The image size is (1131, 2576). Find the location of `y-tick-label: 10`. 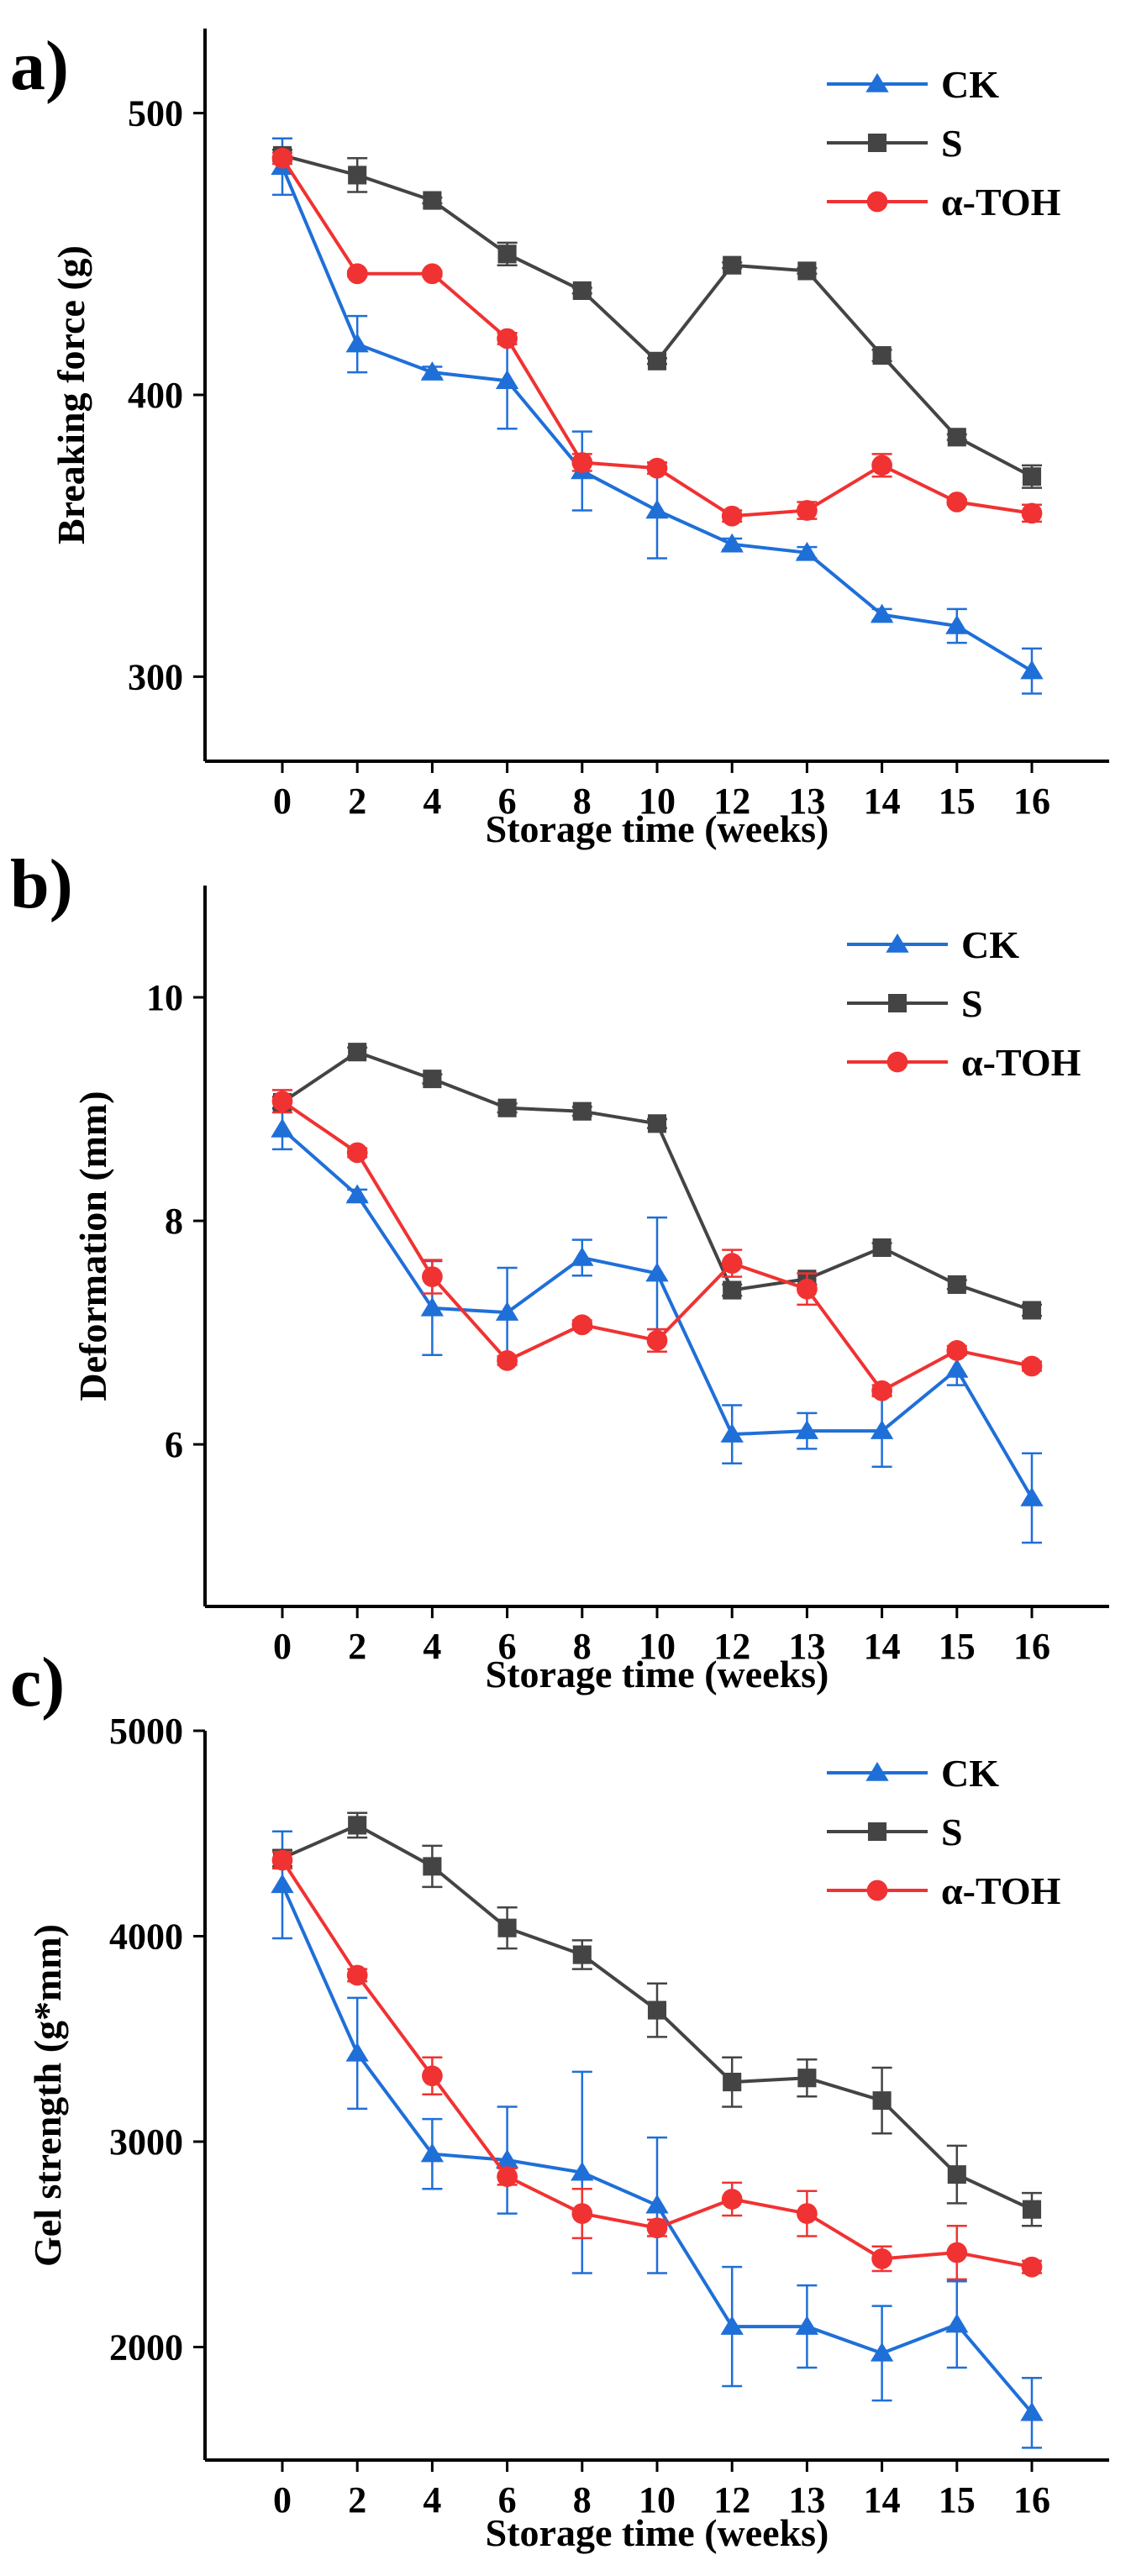

y-tick-label: 10 is located at coordinates (164, 997).